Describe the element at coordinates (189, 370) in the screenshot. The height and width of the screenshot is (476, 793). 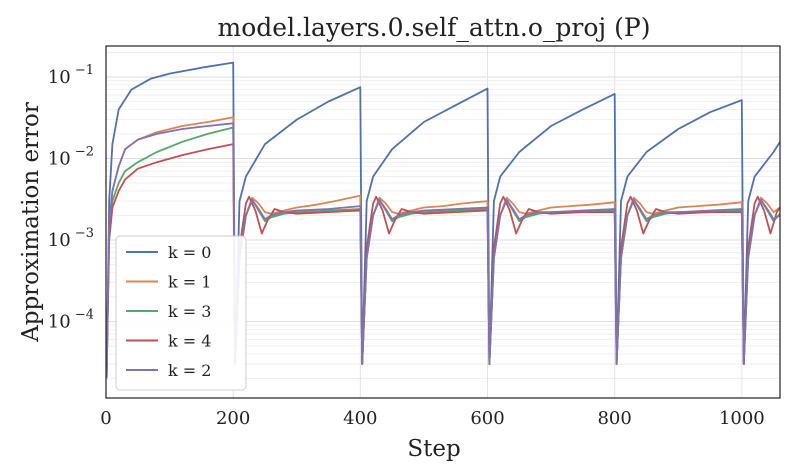
I see `legend-label: k = 2` at that location.